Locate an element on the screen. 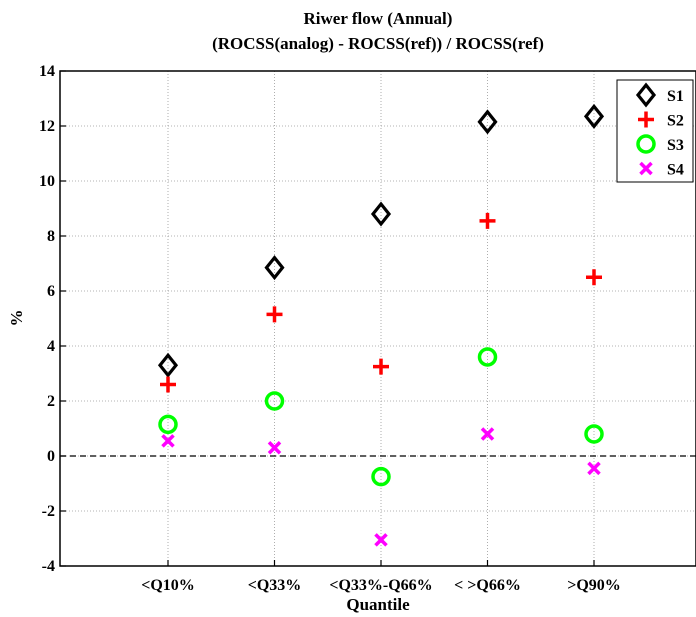 This screenshot has width=696, height=617. y-tick-label: 4 is located at coordinates (51, 346).